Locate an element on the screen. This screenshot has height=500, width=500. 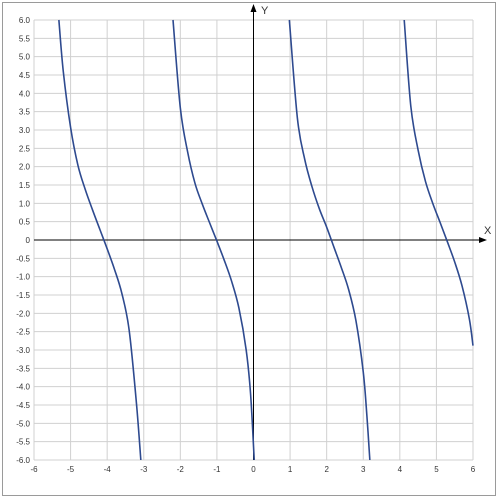
x-tick-label: -3 is located at coordinates (144, 469).